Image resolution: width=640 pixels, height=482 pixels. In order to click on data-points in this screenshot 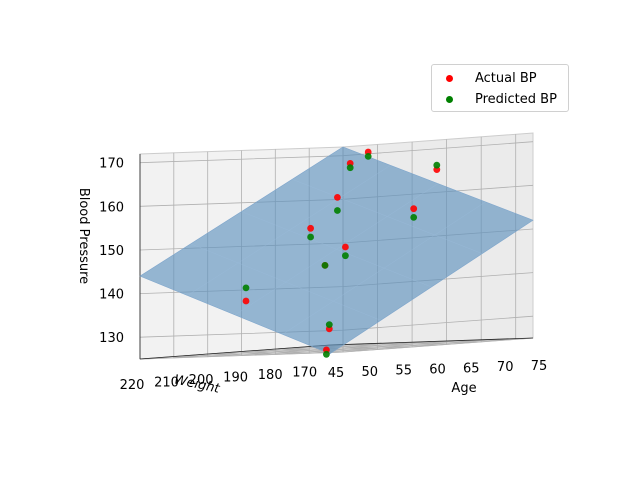, I will do `click(341, 253)`.